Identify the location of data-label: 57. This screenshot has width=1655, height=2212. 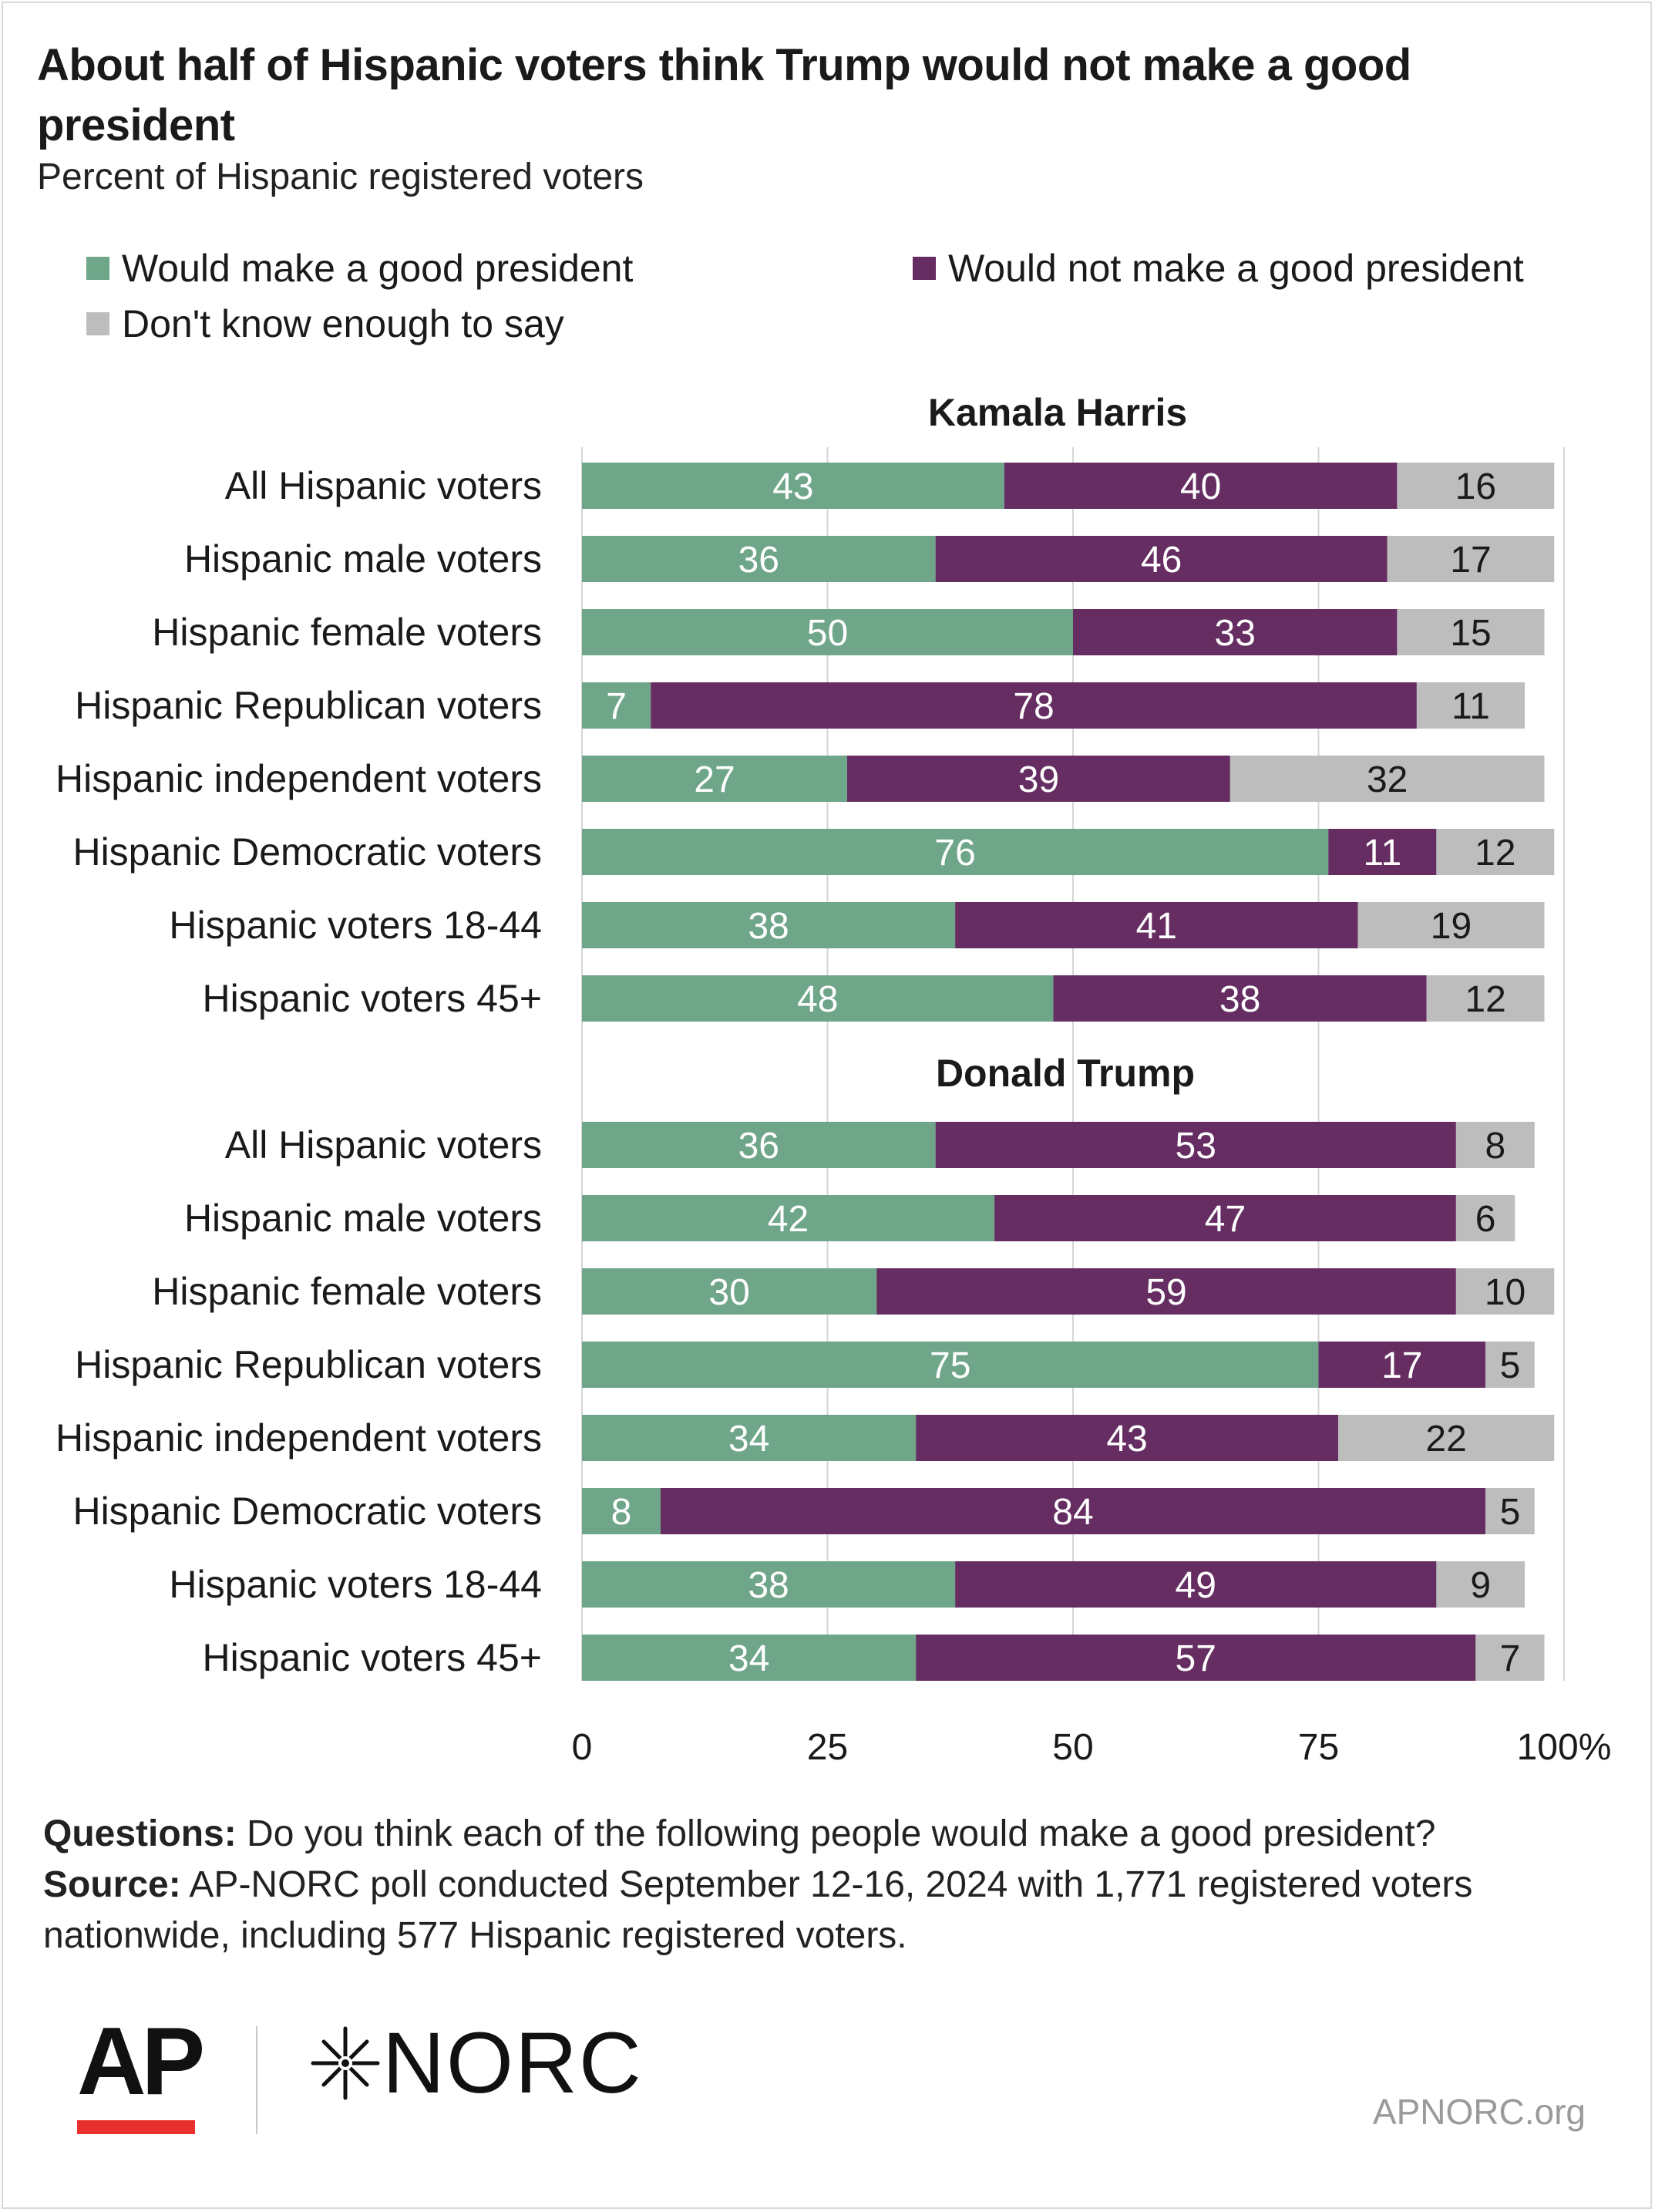
(1196, 1658).